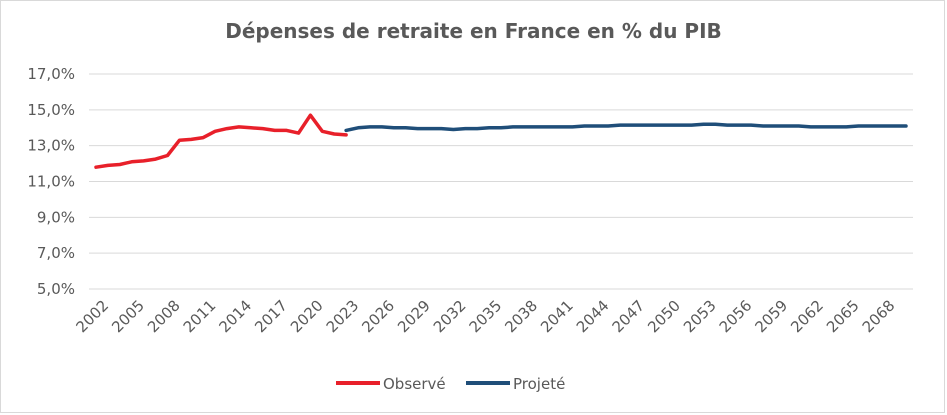 The height and width of the screenshot is (415, 947). What do you see at coordinates (271, 317) in the screenshot?
I see `x-tick-label: 2017` at bounding box center [271, 317].